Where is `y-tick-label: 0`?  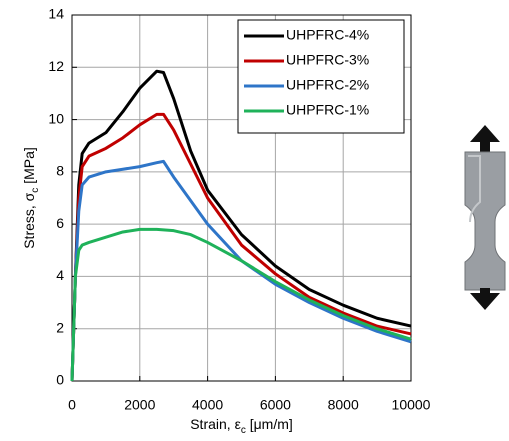
y-tick-label: 0 is located at coordinates (60, 380).